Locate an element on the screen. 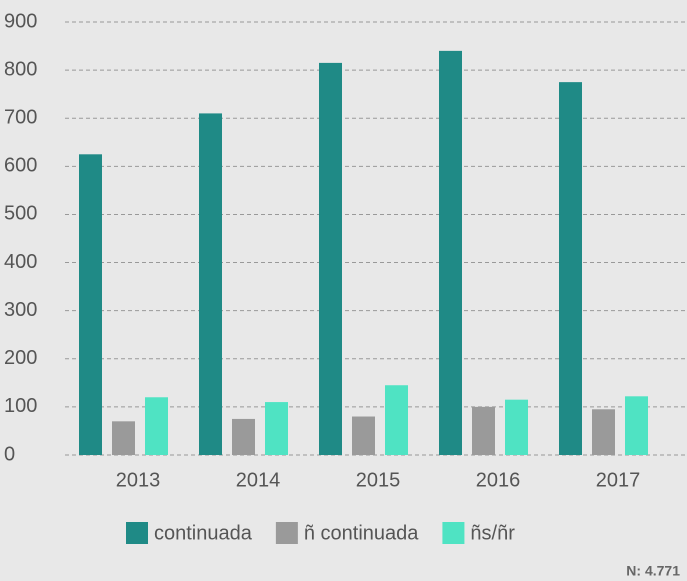  y-tick-label: 400 is located at coordinates (20, 262).